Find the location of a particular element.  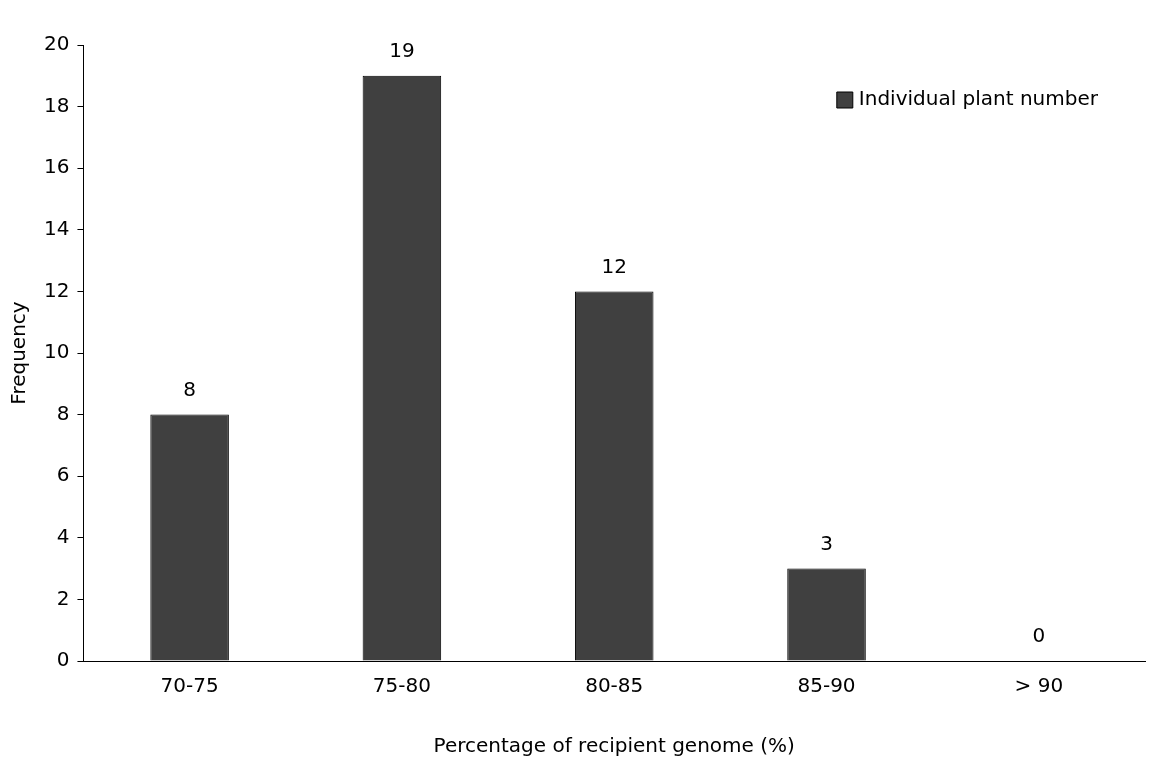

y-tick-label: 20 is located at coordinates (57, 43).